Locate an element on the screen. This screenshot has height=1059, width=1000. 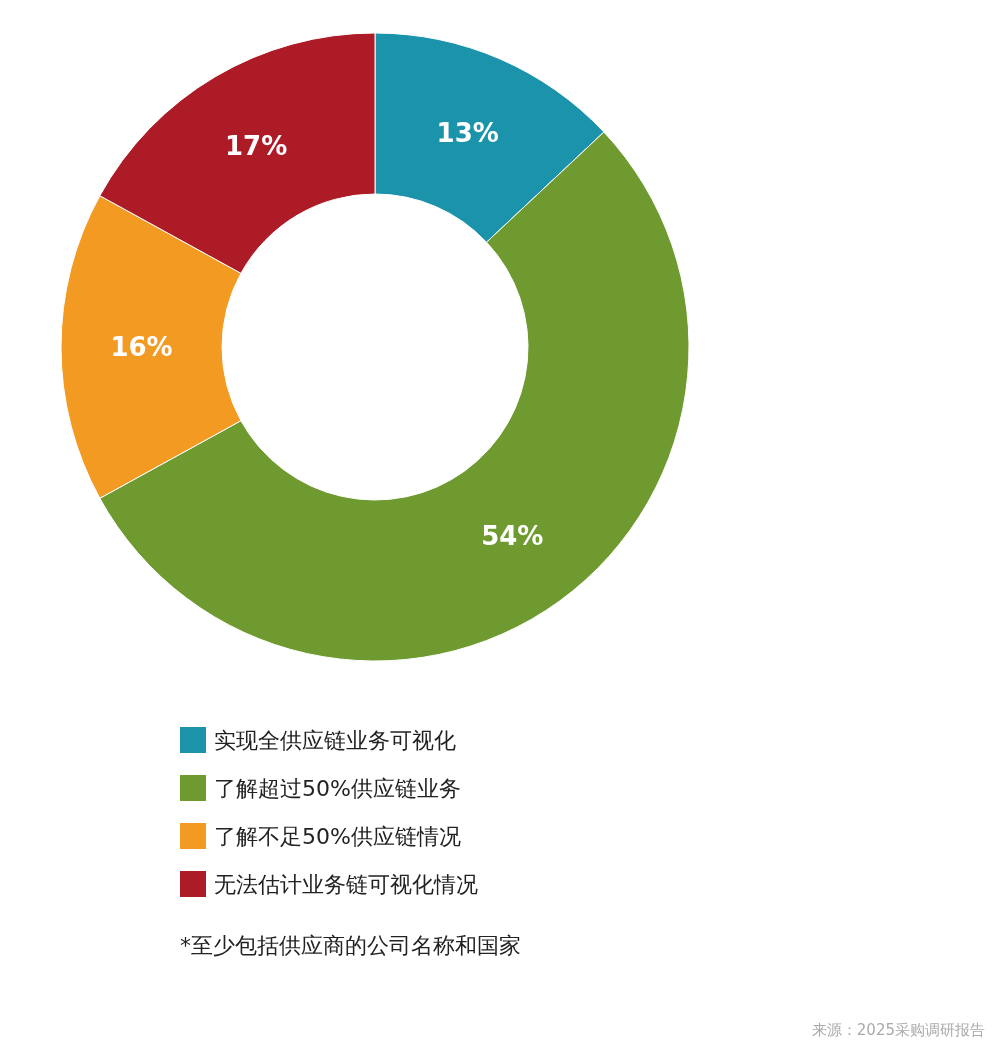
data-label: 54% is located at coordinates (512, 535).